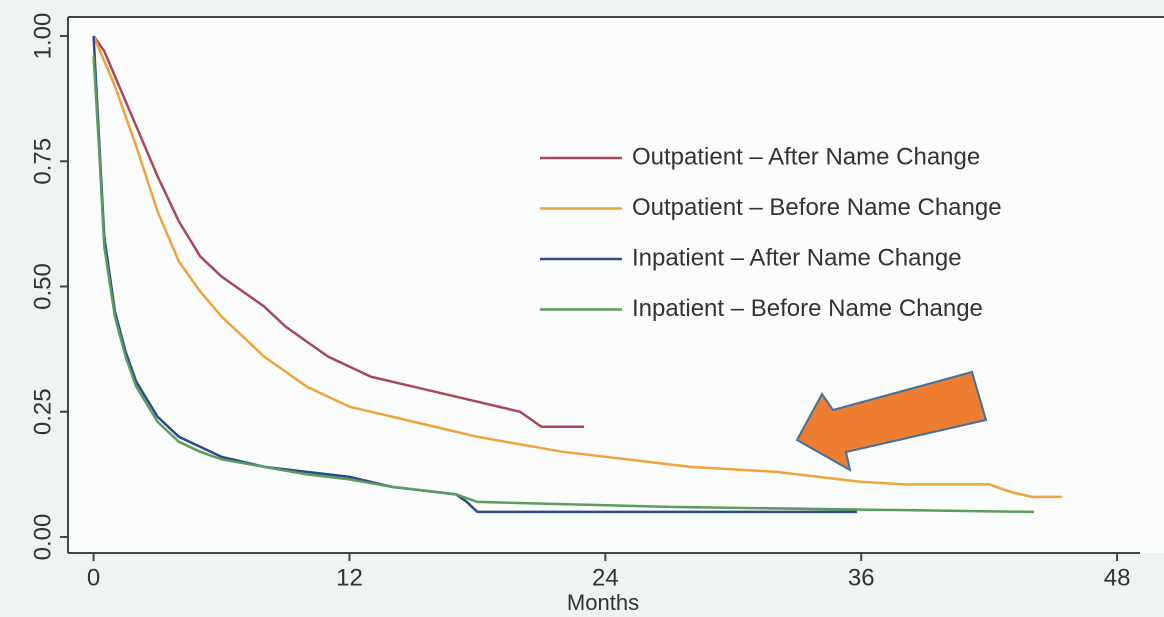 The height and width of the screenshot is (617, 1164). What do you see at coordinates (807, 308) in the screenshot?
I see `legend-label: Inpatient – Before Name Change` at bounding box center [807, 308].